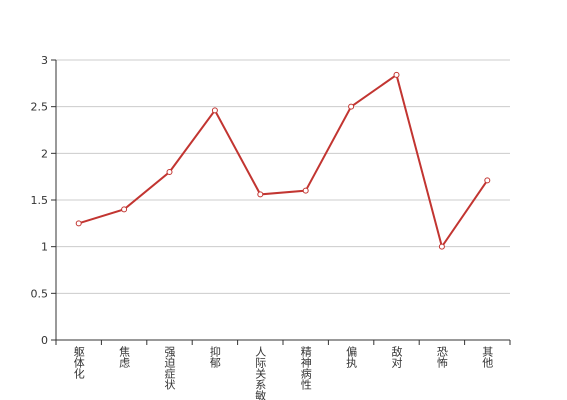 The height and width of the screenshot is (400, 567). What do you see at coordinates (78, 363) in the screenshot?
I see `x-tick-label: 躯体化` at bounding box center [78, 363].